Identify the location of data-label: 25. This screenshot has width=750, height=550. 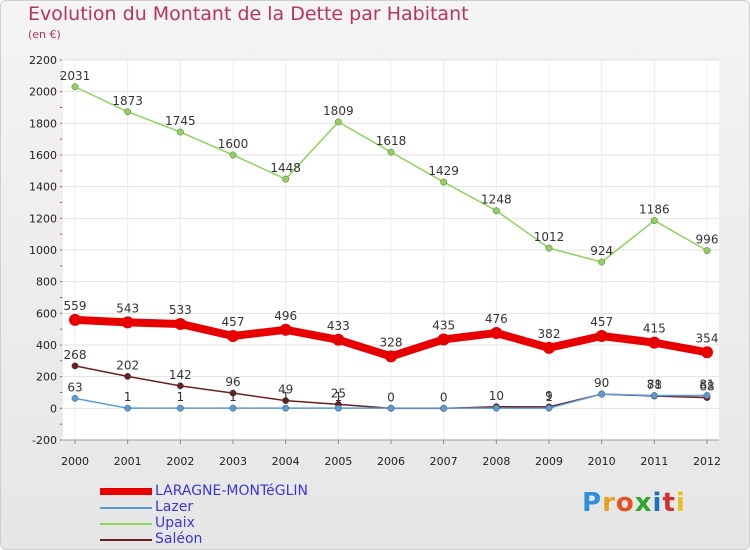
(338, 393).